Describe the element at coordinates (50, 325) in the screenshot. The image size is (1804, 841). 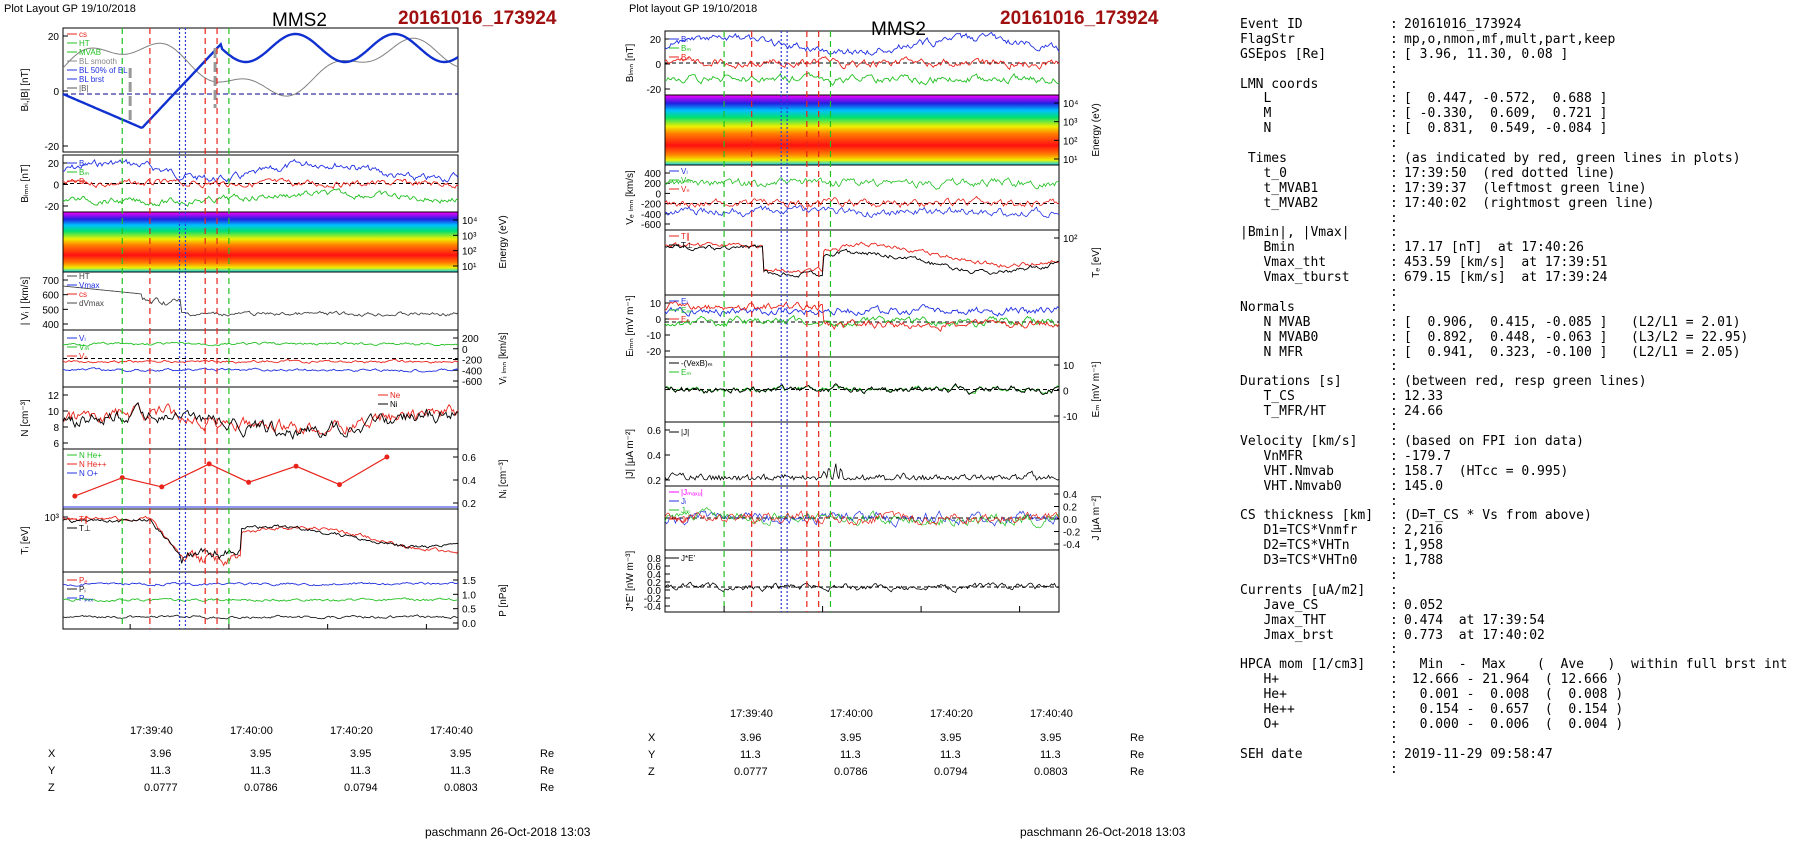
I see `left-panel-vi-tick-label: 400` at that location.